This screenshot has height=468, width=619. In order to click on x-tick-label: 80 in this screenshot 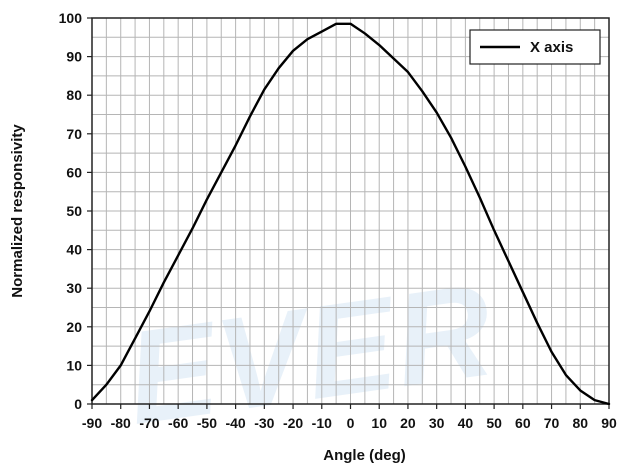, I will do `click(580, 423)`.